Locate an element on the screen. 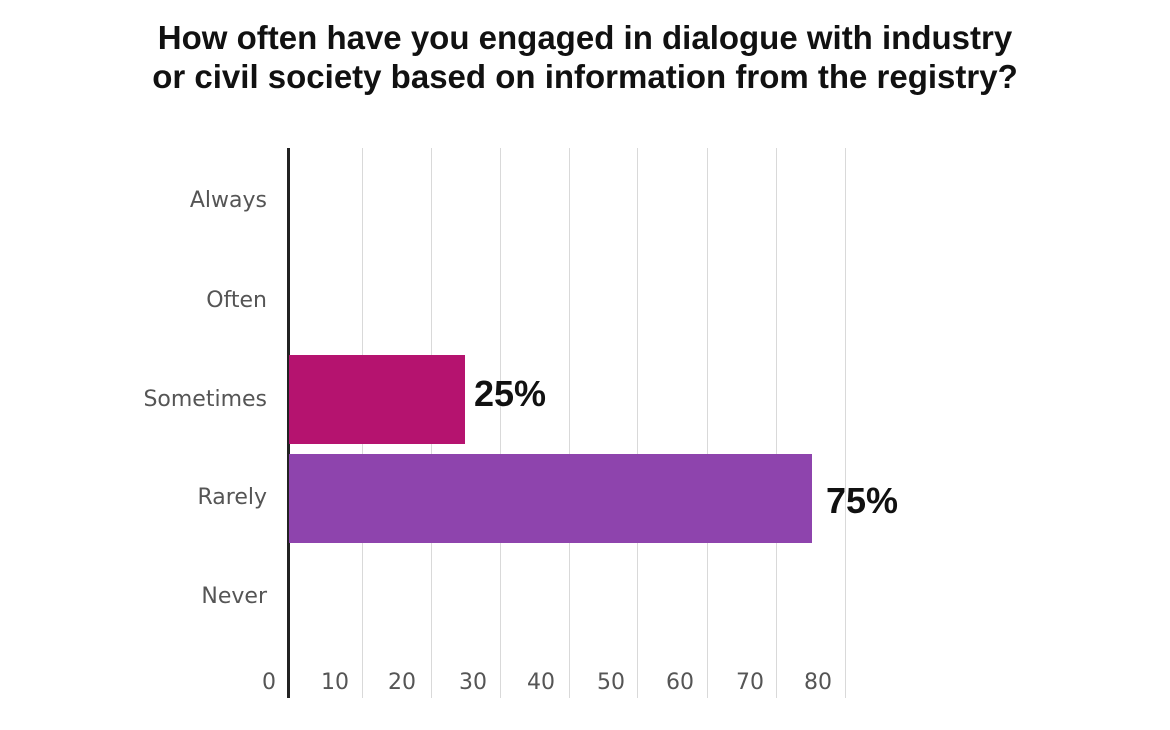  bar-value-label: 25% is located at coordinates (510, 393).